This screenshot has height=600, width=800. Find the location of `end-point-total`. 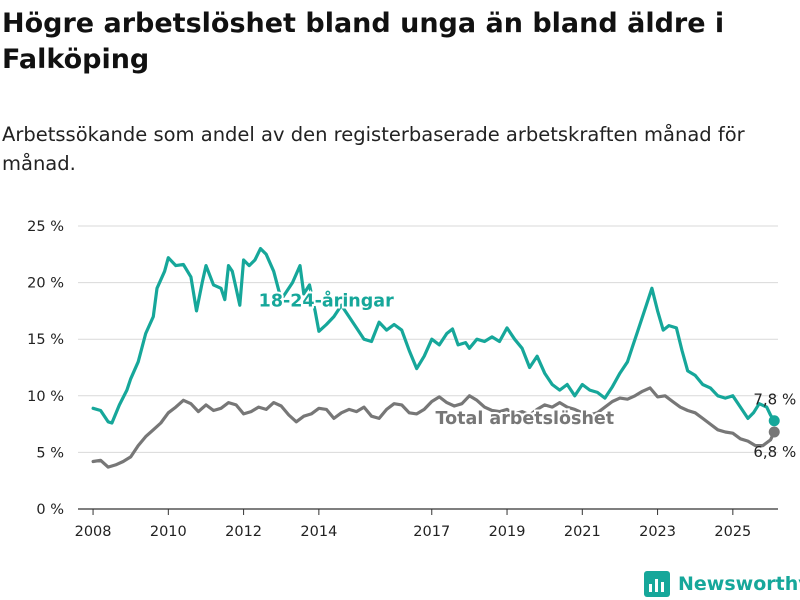

end-point-total is located at coordinates (774, 432).